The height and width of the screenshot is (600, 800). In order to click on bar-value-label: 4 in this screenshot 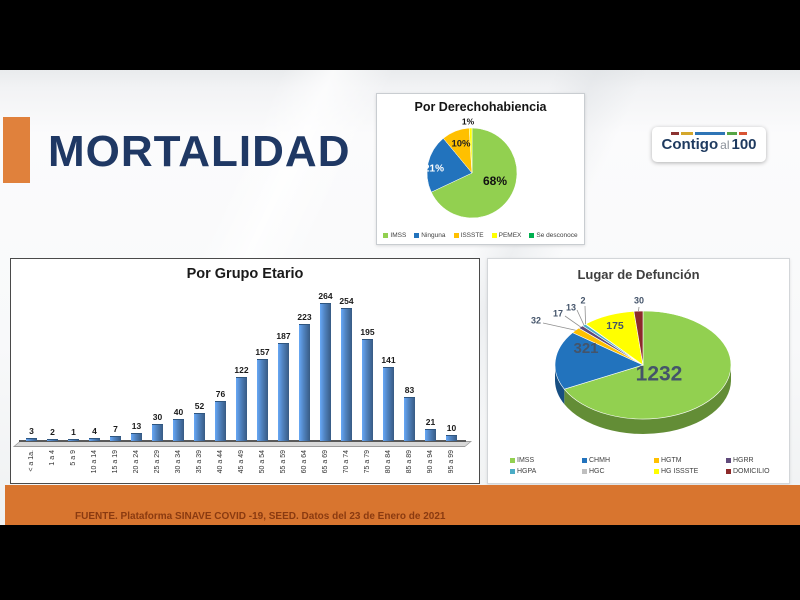, I will do `click(94, 431)`.